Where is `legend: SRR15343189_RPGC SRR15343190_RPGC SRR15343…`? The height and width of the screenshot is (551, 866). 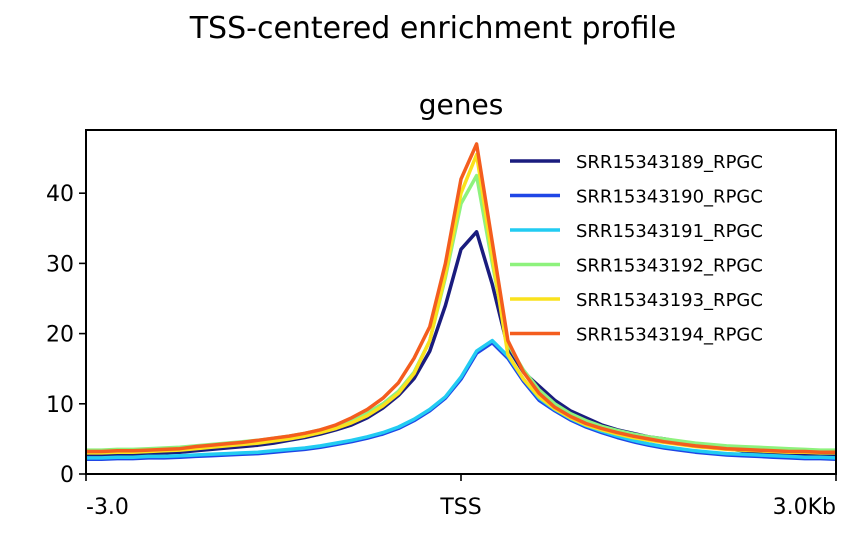
legend: SRR15343189_RPGC SRR15343190_RPGC SRR15343… is located at coordinates (636, 249).